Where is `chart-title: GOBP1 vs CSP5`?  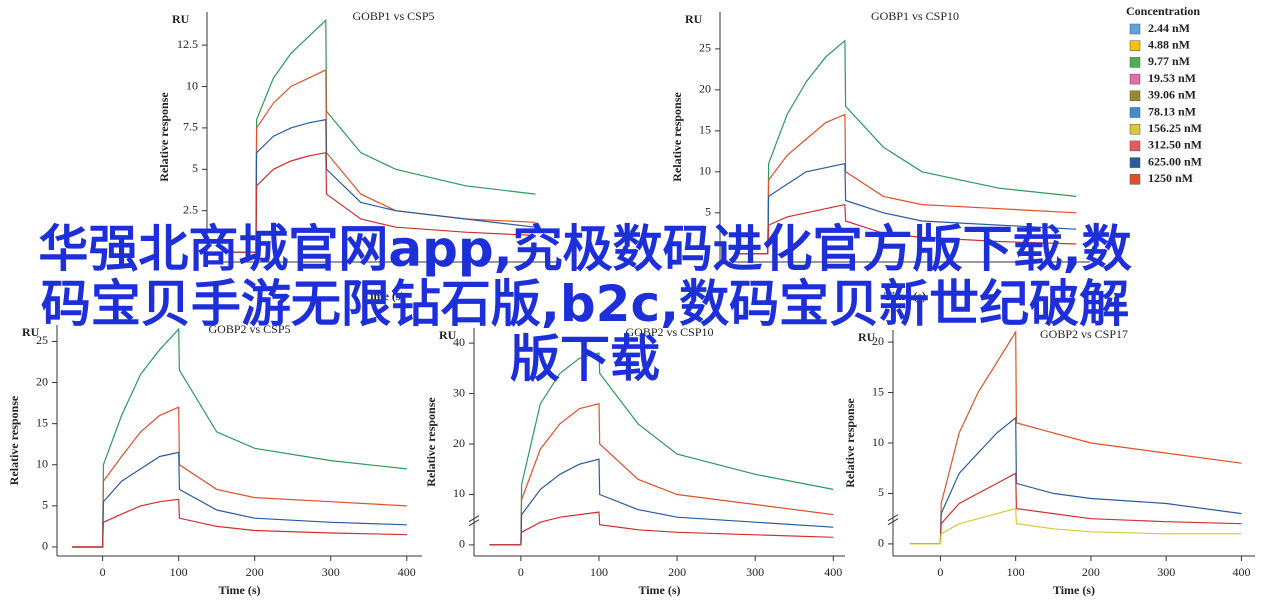 chart-title: GOBP1 vs CSP5 is located at coordinates (393, 16).